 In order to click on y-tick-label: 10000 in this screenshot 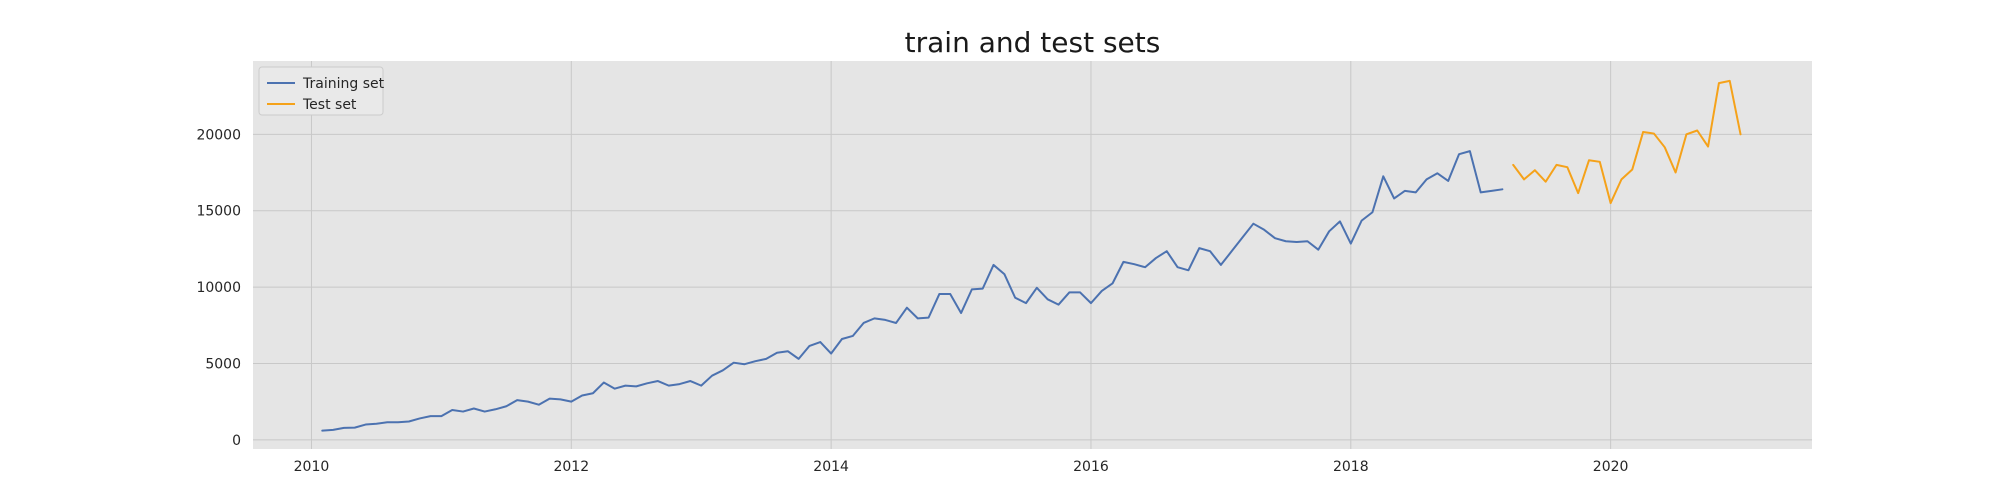, I will do `click(218, 288)`.